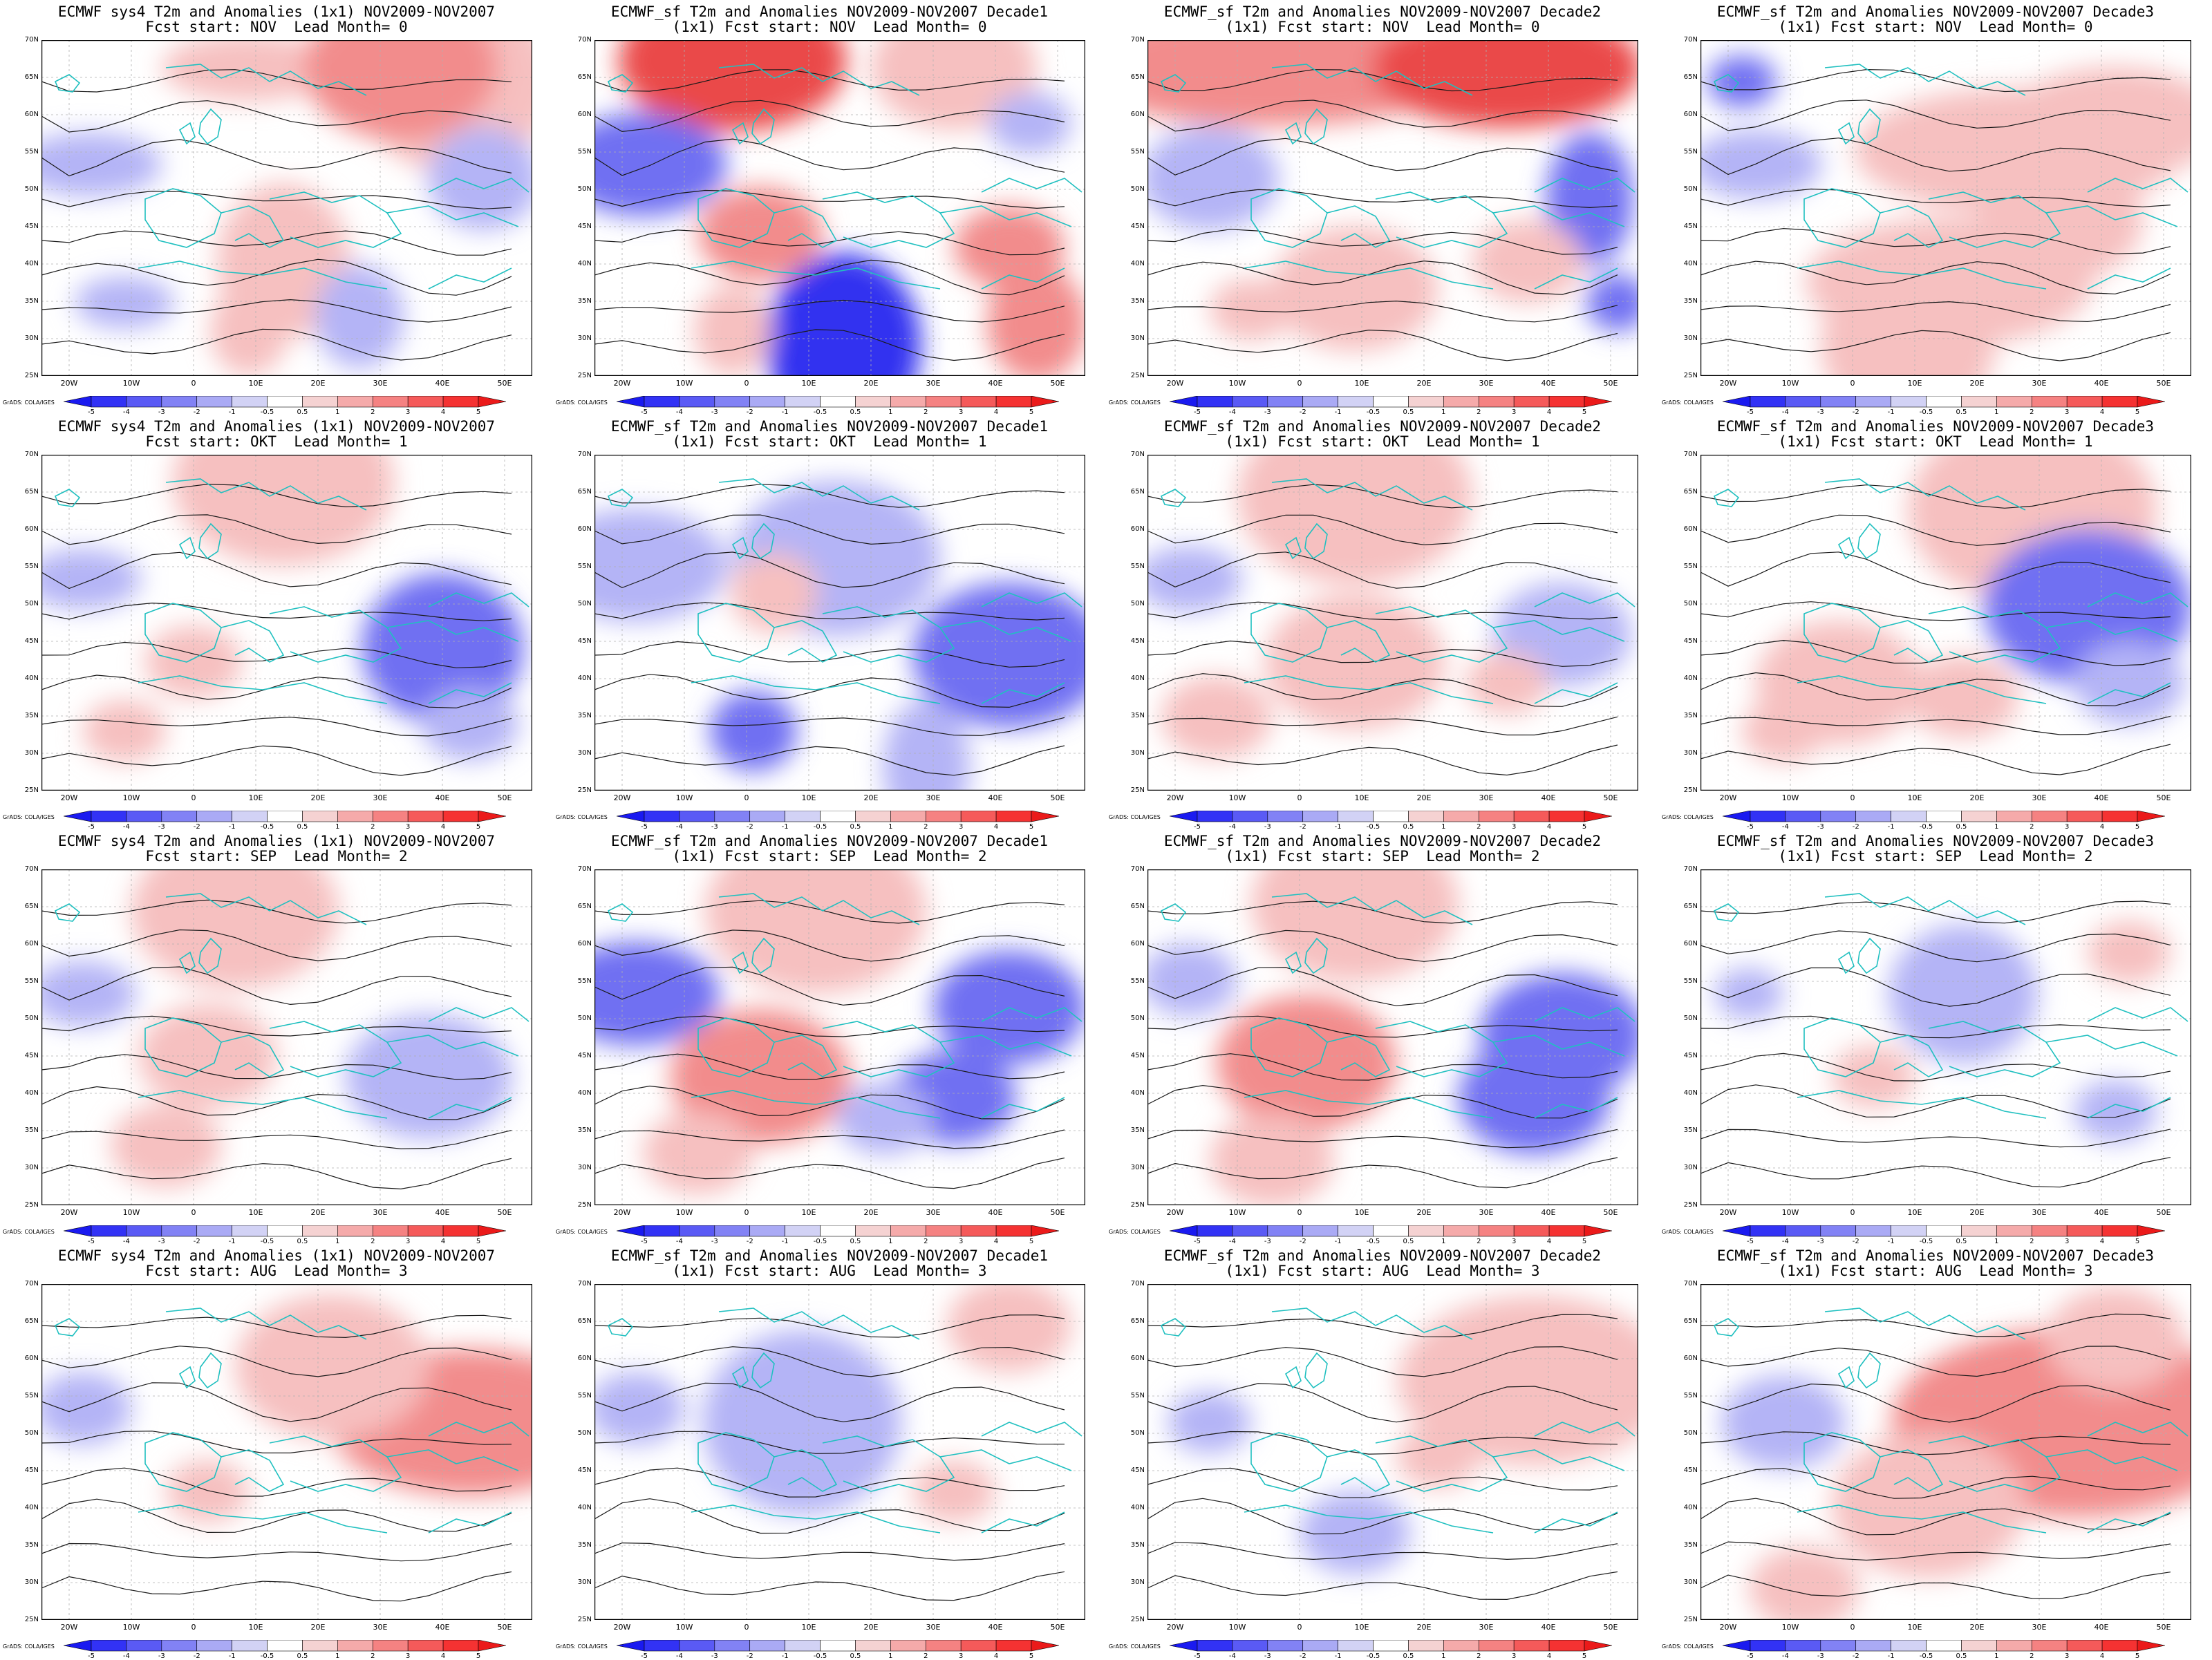  Describe the element at coordinates (584, 529) in the screenshot. I see `lat-label: 60N` at that location.